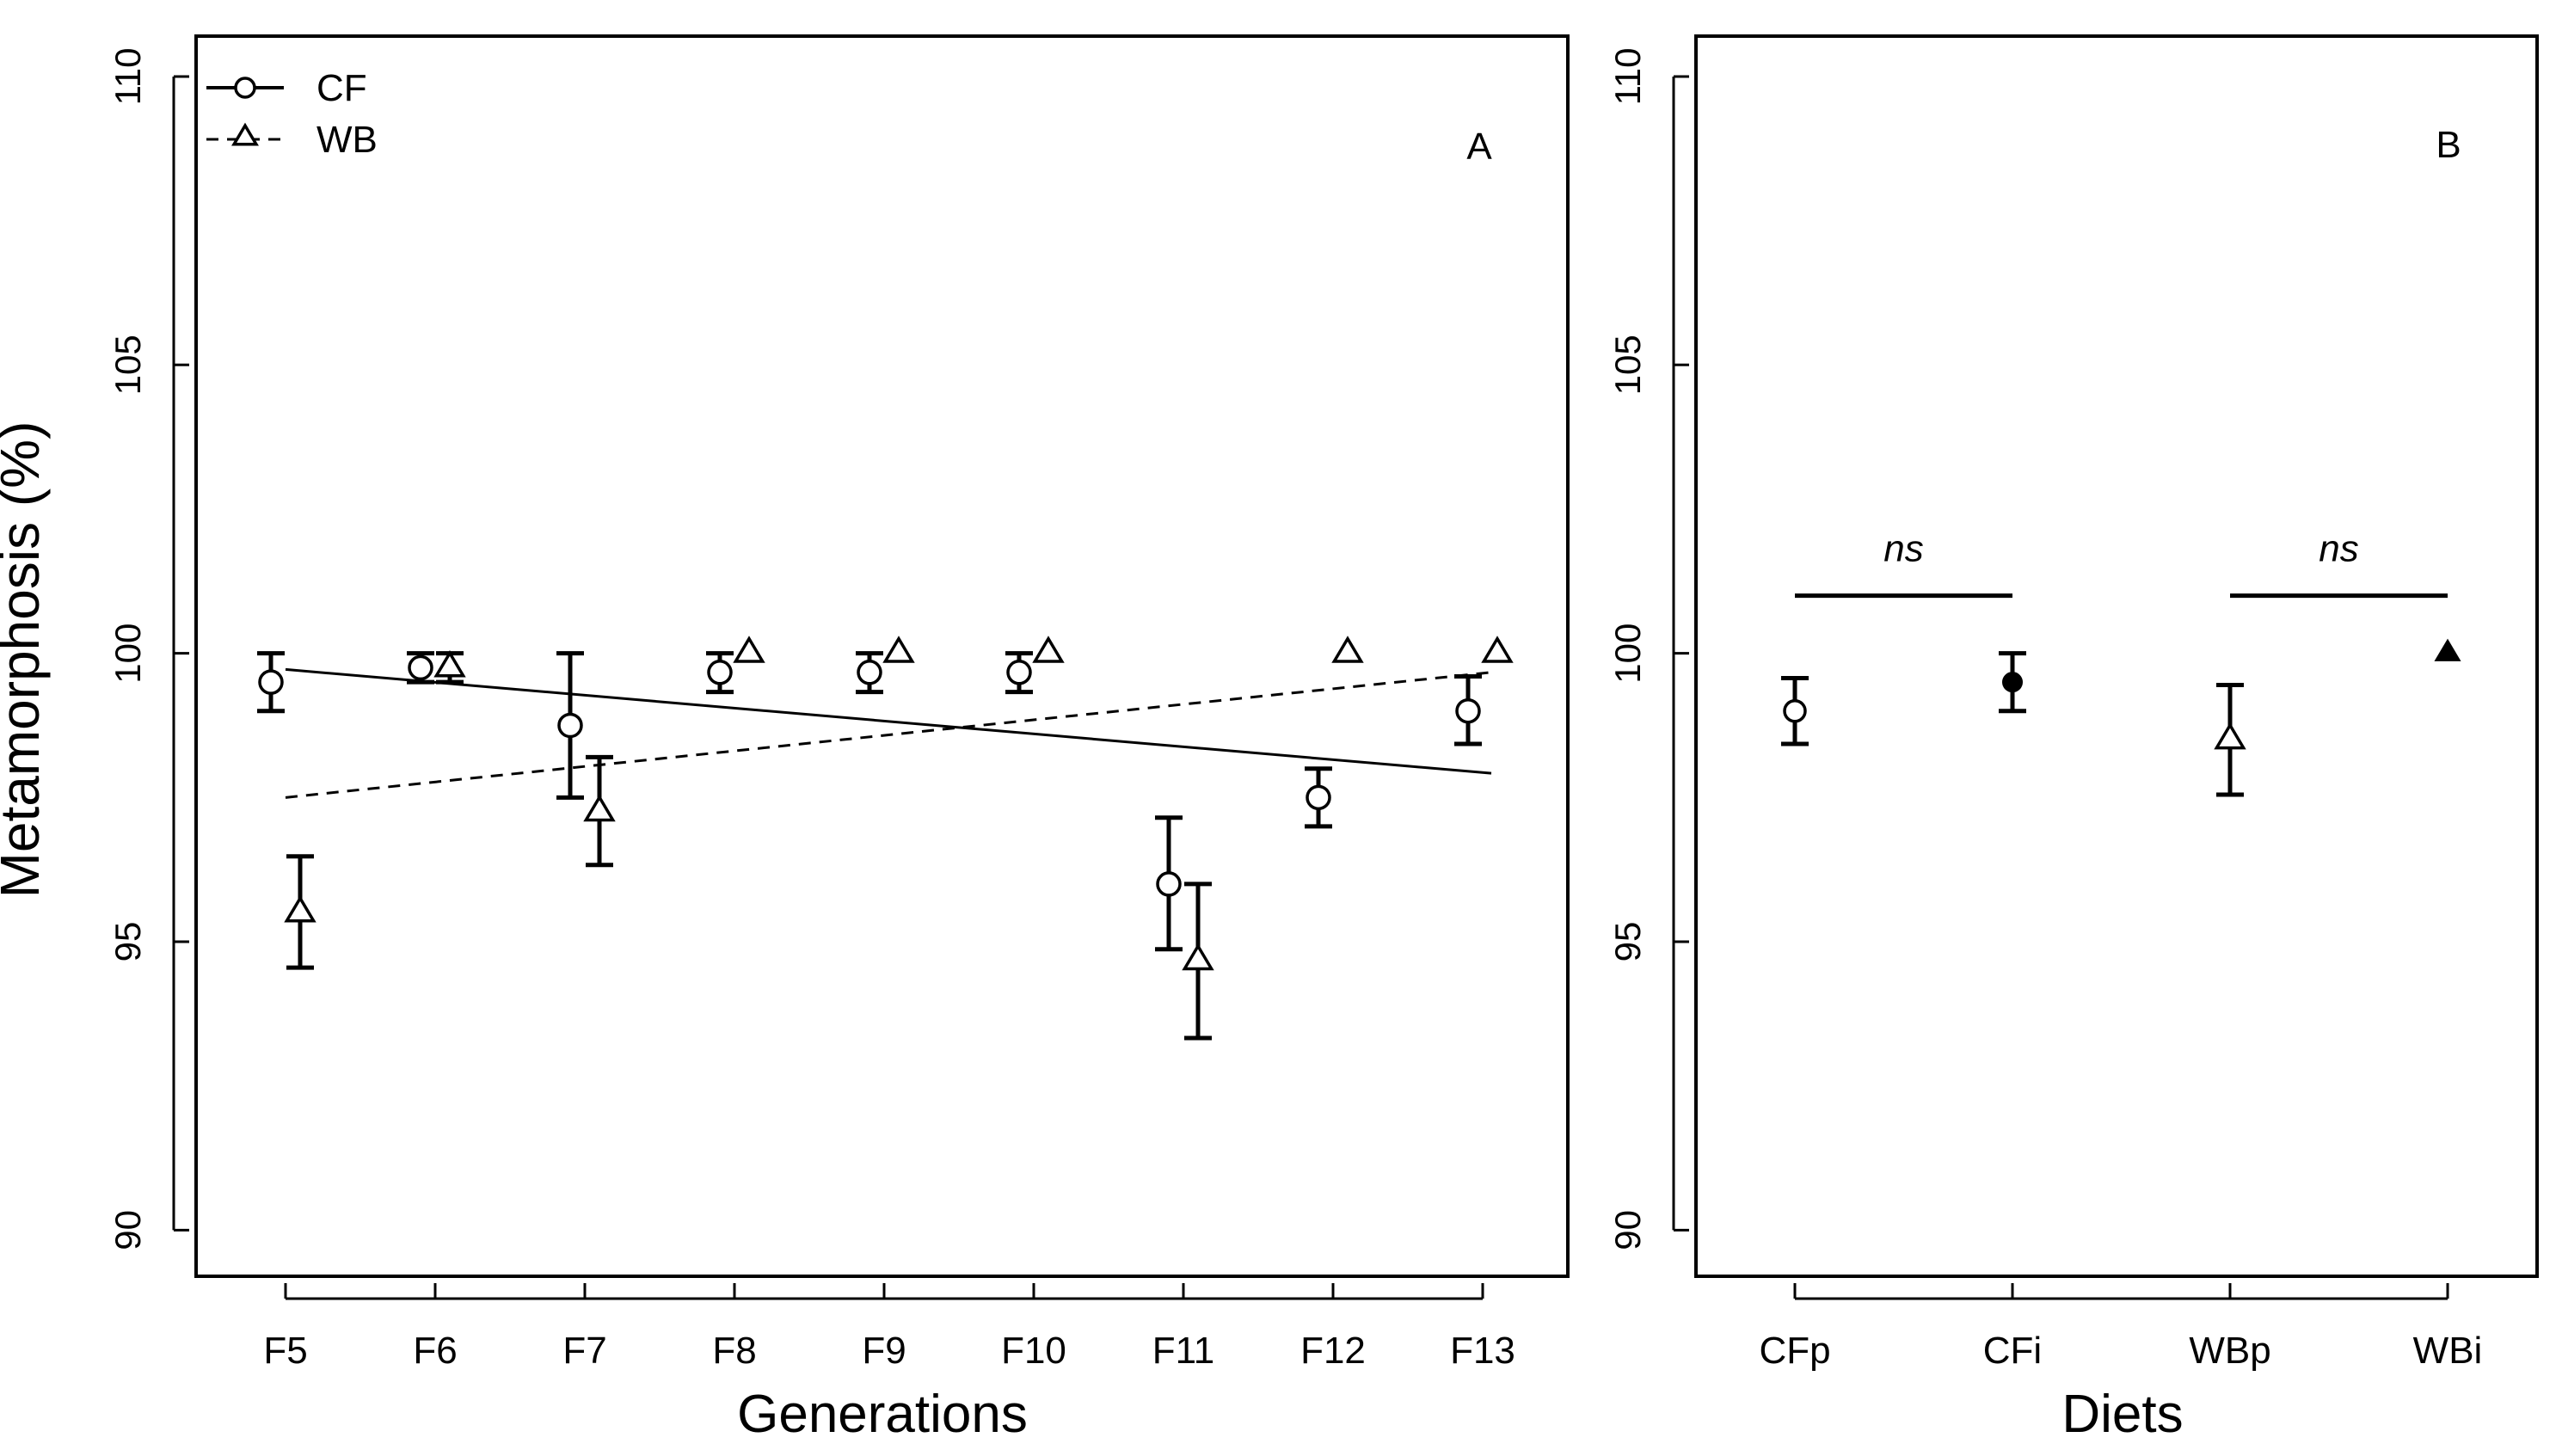 The image size is (2556, 1456). I want to click on x-tick-label-f13: F13, so click(1482, 1351).